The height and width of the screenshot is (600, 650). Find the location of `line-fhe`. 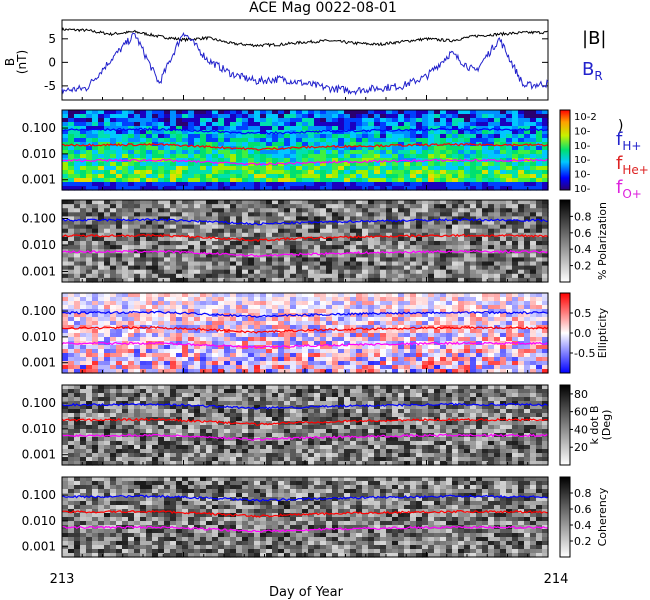

line-fhe is located at coordinates (305, 146).